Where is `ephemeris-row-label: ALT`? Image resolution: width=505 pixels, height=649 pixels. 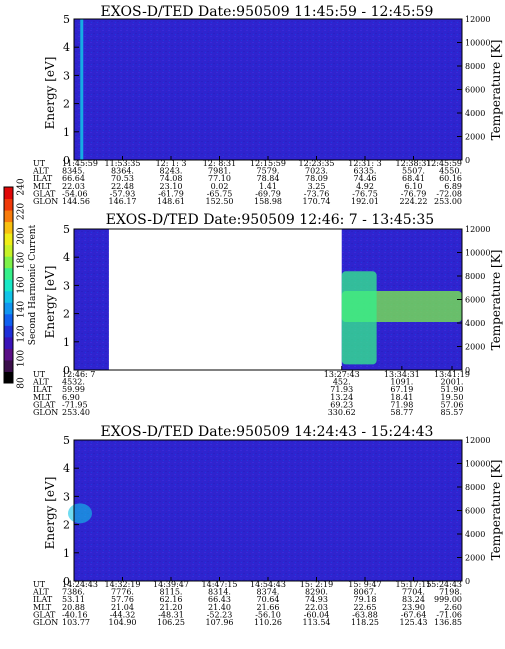 ephemeris-row-label: ALT is located at coordinates (40, 171).